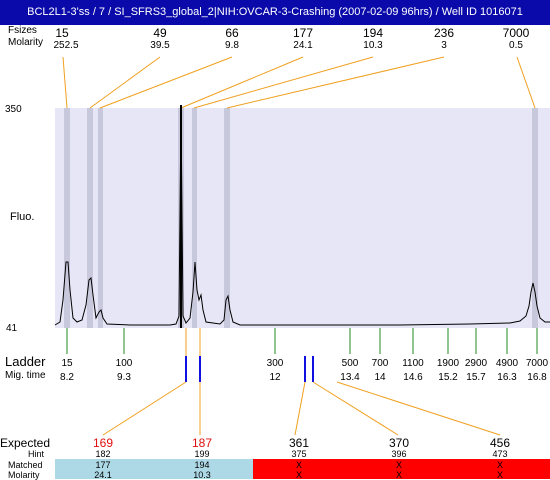  I want to click on hint-label: Hint, so click(36, 454).